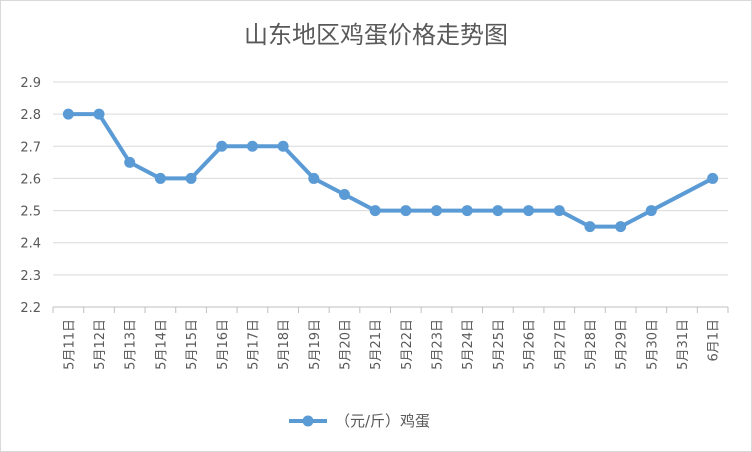 The width and height of the screenshot is (752, 452). I want to click on x-tick-label: 6月1日, so click(714, 340).